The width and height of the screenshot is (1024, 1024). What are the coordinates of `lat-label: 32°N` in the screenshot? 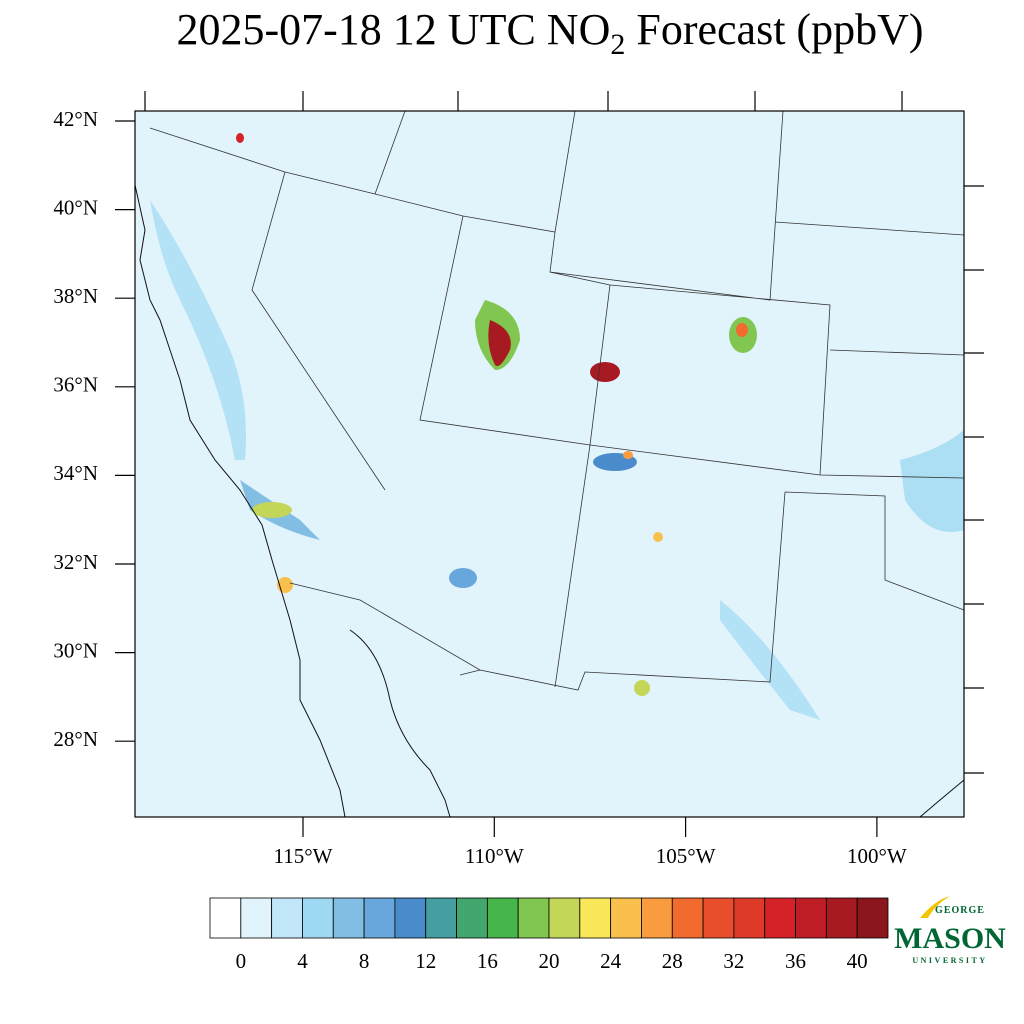 It's located at (75, 562).